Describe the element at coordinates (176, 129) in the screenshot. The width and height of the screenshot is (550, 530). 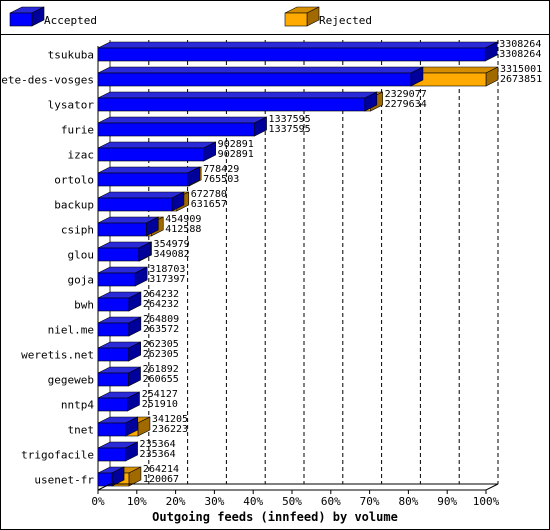
I see `bar-accepted-furie-front` at that location.